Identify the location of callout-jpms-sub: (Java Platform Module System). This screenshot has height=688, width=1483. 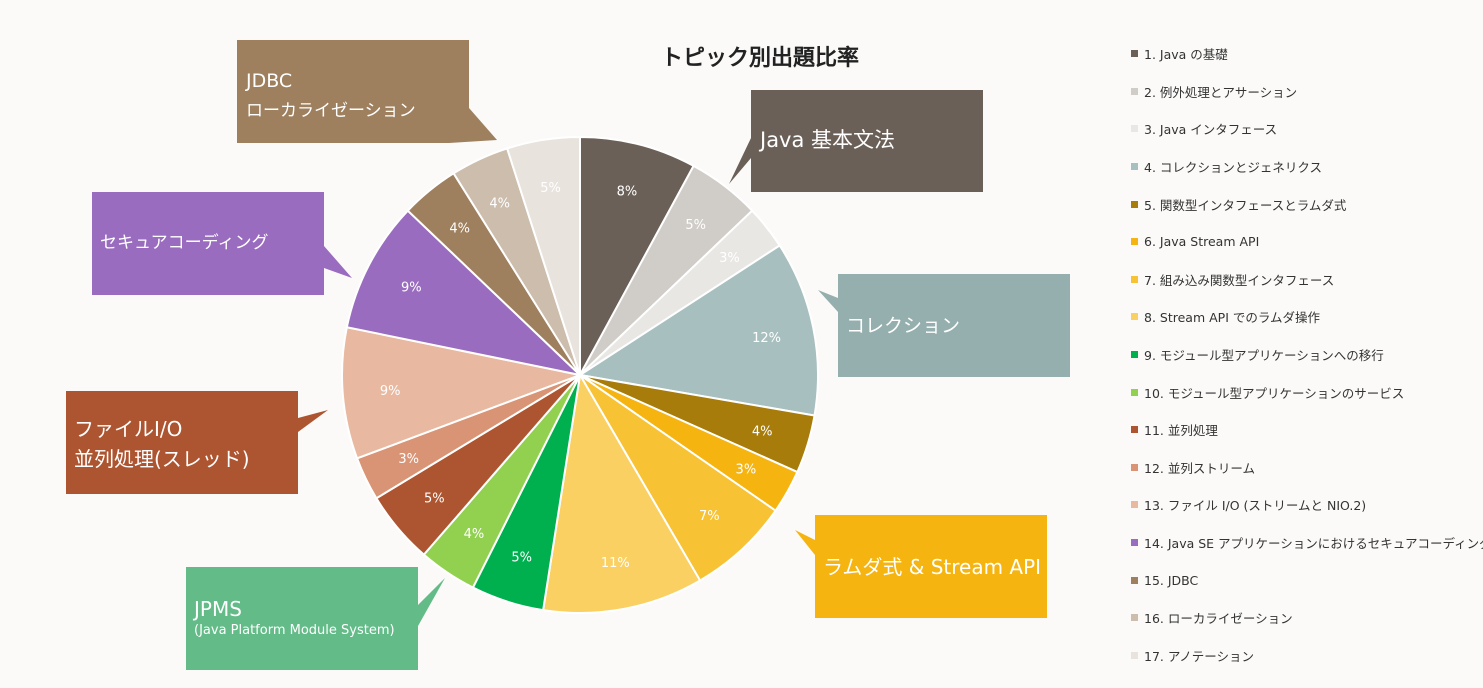
(294, 630).